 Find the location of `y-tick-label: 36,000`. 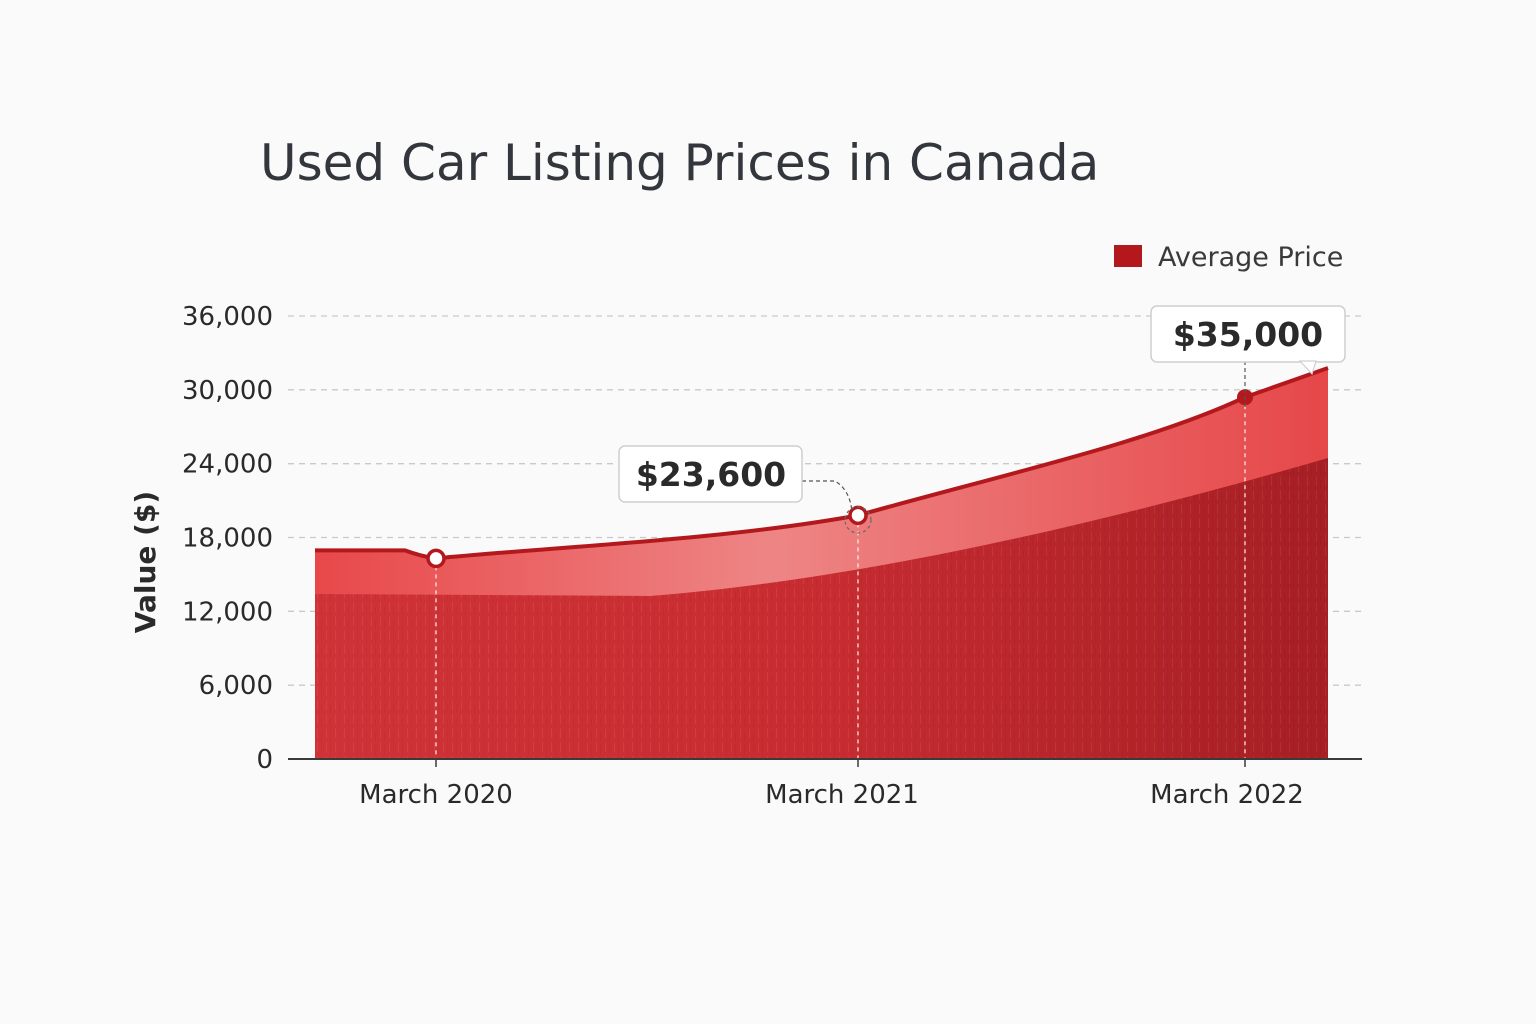

y-tick-label: 36,000 is located at coordinates (227, 317).